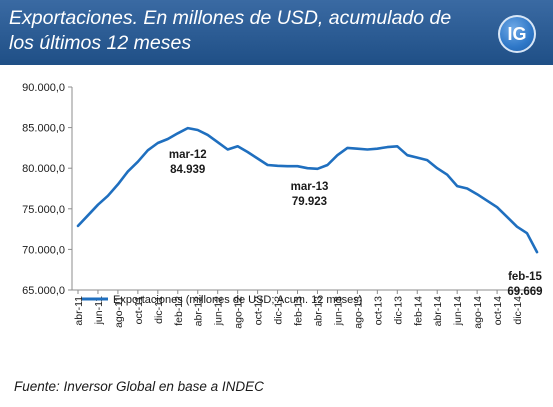 The height and width of the screenshot is (407, 553). I want to click on x-tick-label: abr-11, so click(79, 311).